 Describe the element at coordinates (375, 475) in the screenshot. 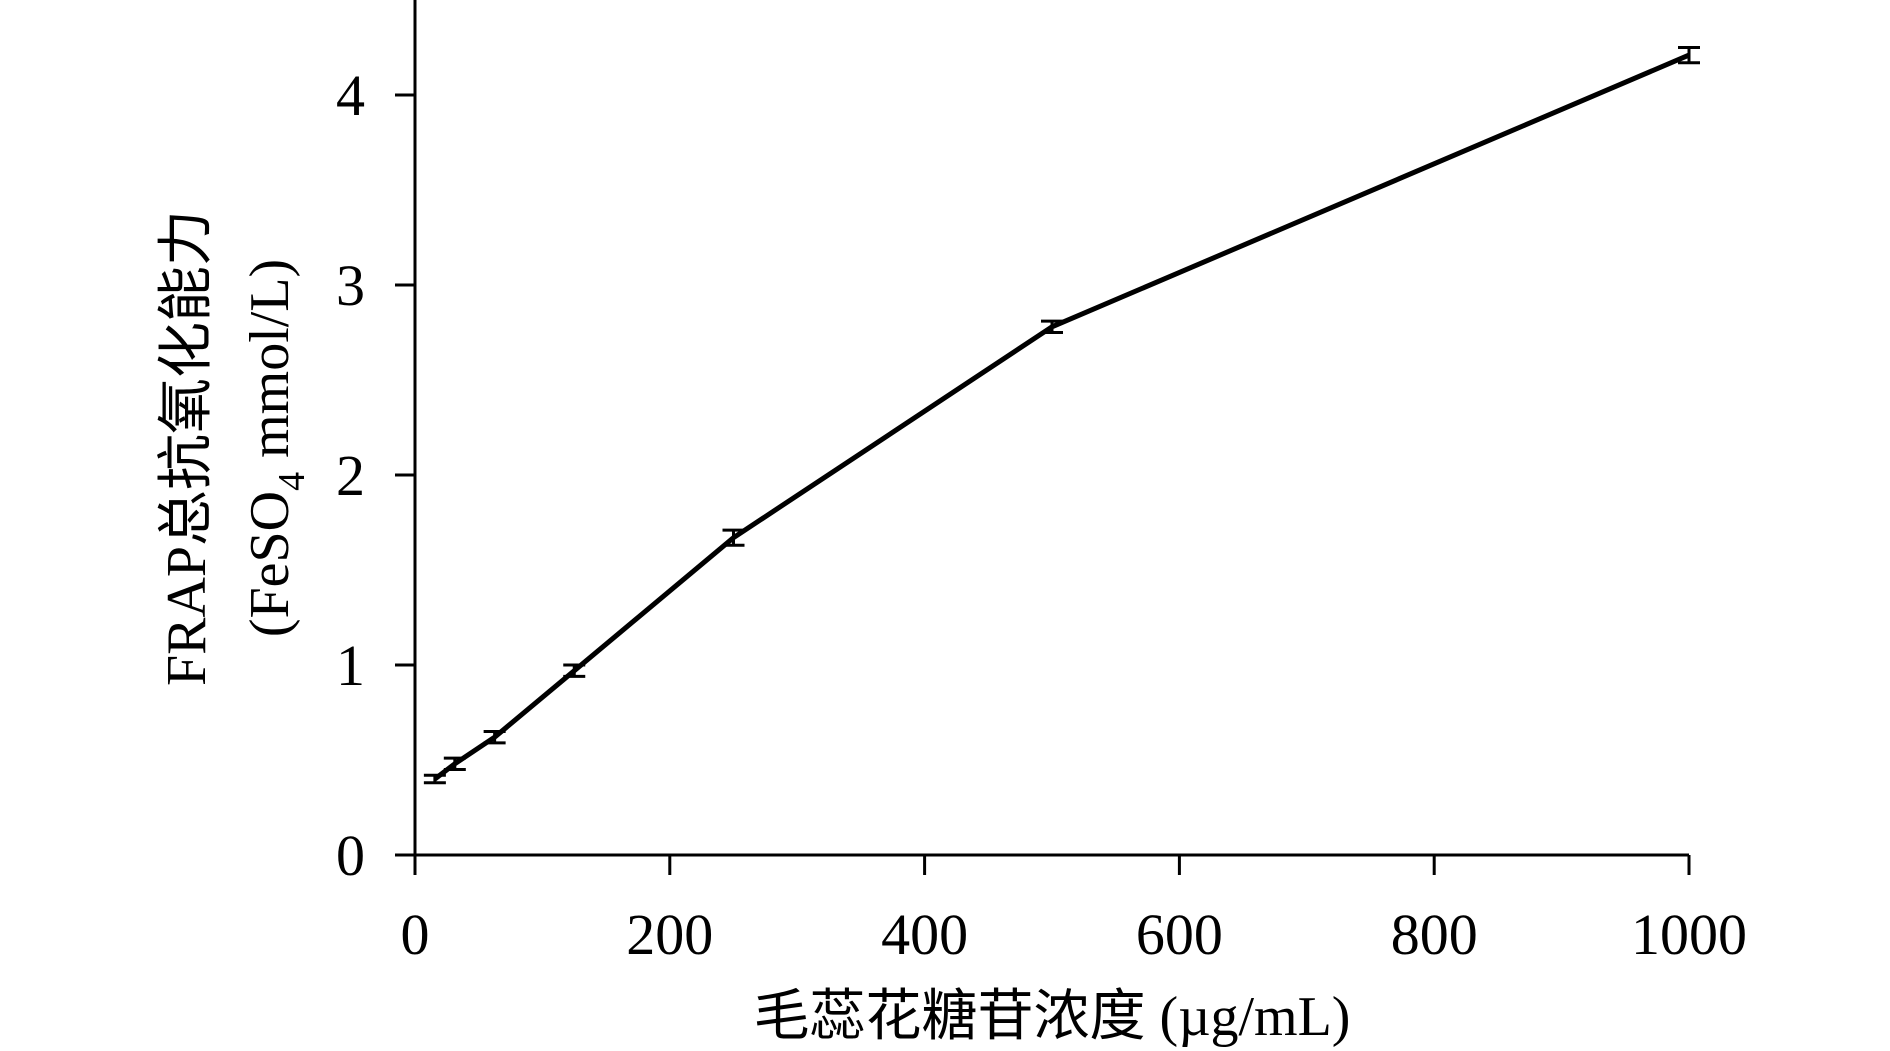

I see `y-axis-ticks: 0 1 2 3 4` at that location.